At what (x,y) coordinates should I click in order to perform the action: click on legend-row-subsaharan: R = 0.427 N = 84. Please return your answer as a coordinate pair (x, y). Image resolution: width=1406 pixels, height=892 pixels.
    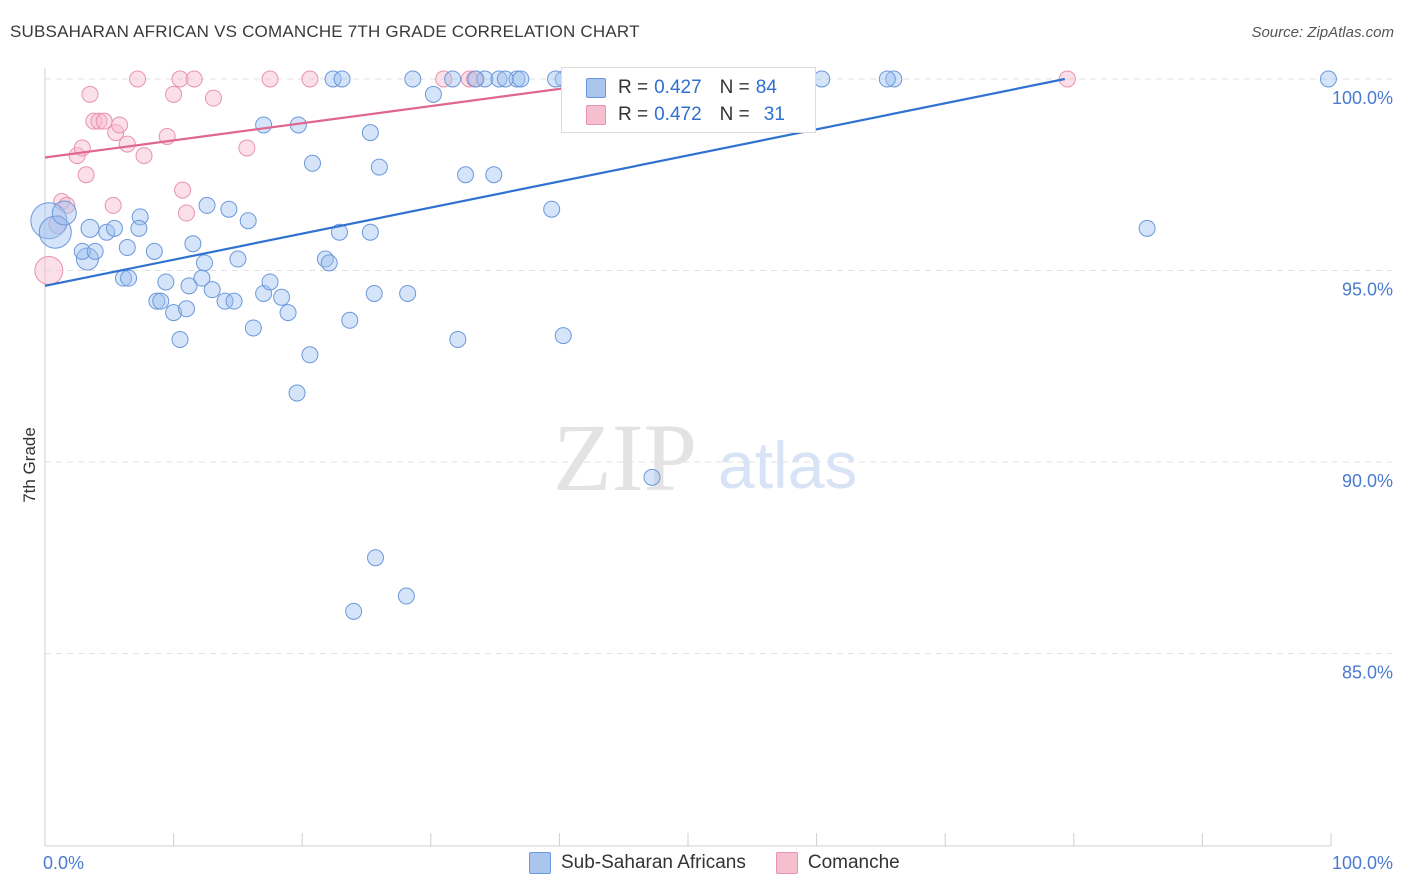
    Looking at the image, I should click on (681, 88).